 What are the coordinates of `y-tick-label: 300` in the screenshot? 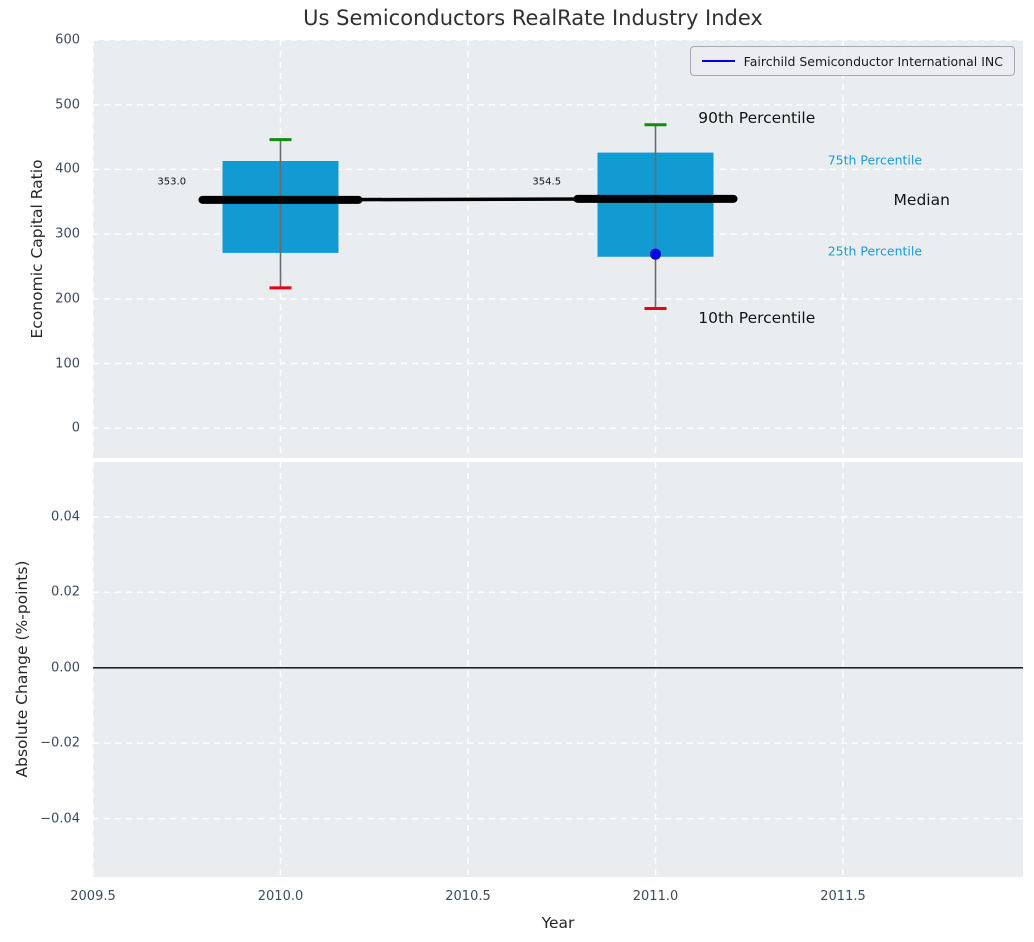 It's located at (67, 234).